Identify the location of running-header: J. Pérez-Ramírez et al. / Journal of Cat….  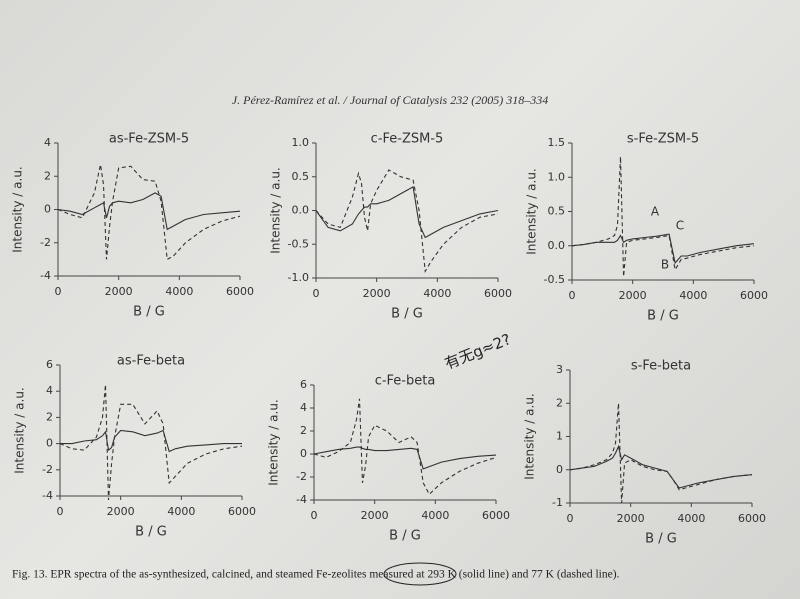
(390, 100).